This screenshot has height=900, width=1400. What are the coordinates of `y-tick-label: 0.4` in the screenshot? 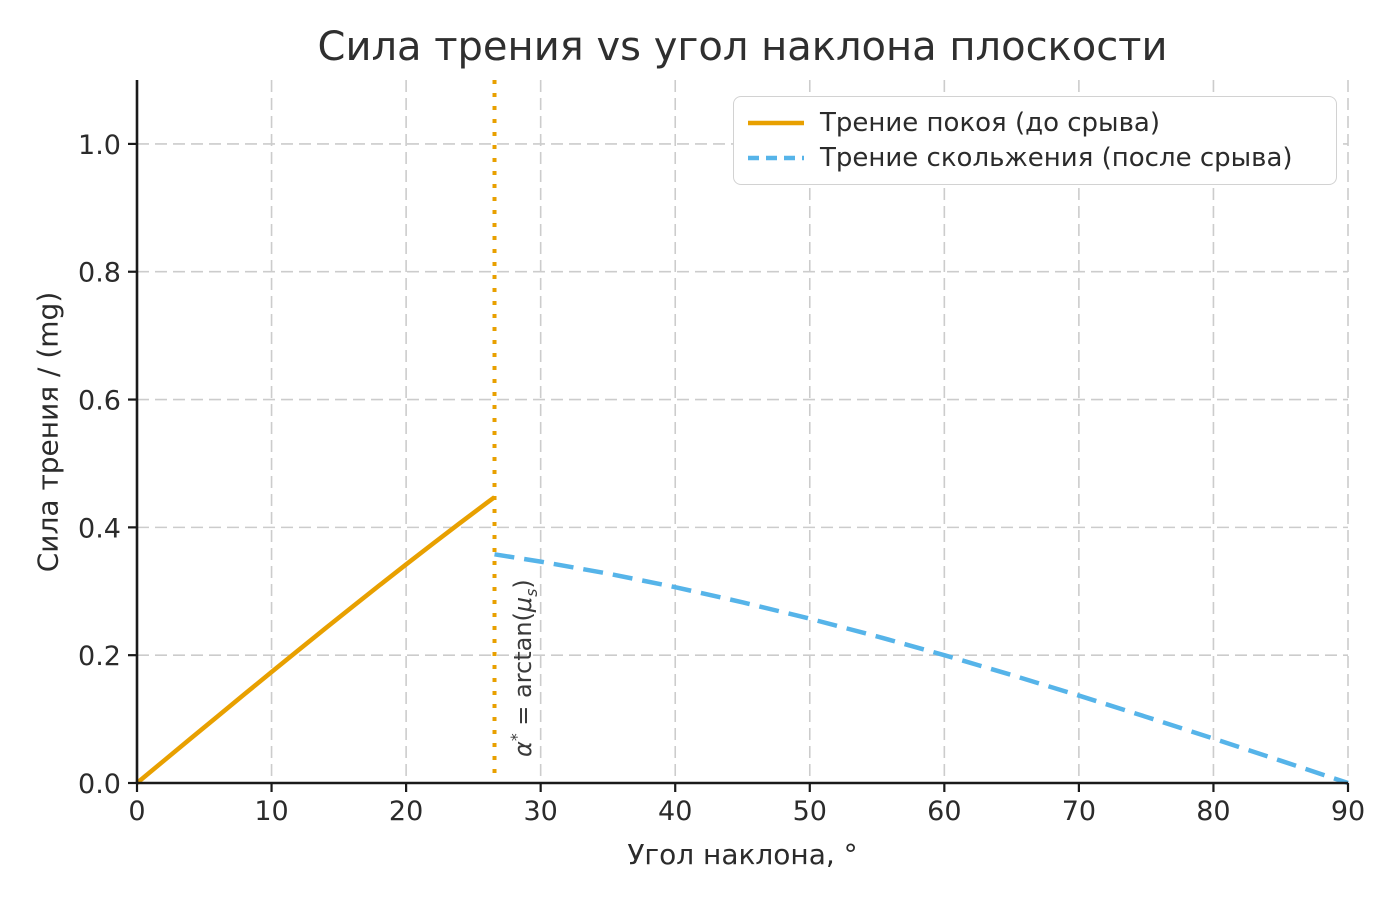 It's located at (99, 528).